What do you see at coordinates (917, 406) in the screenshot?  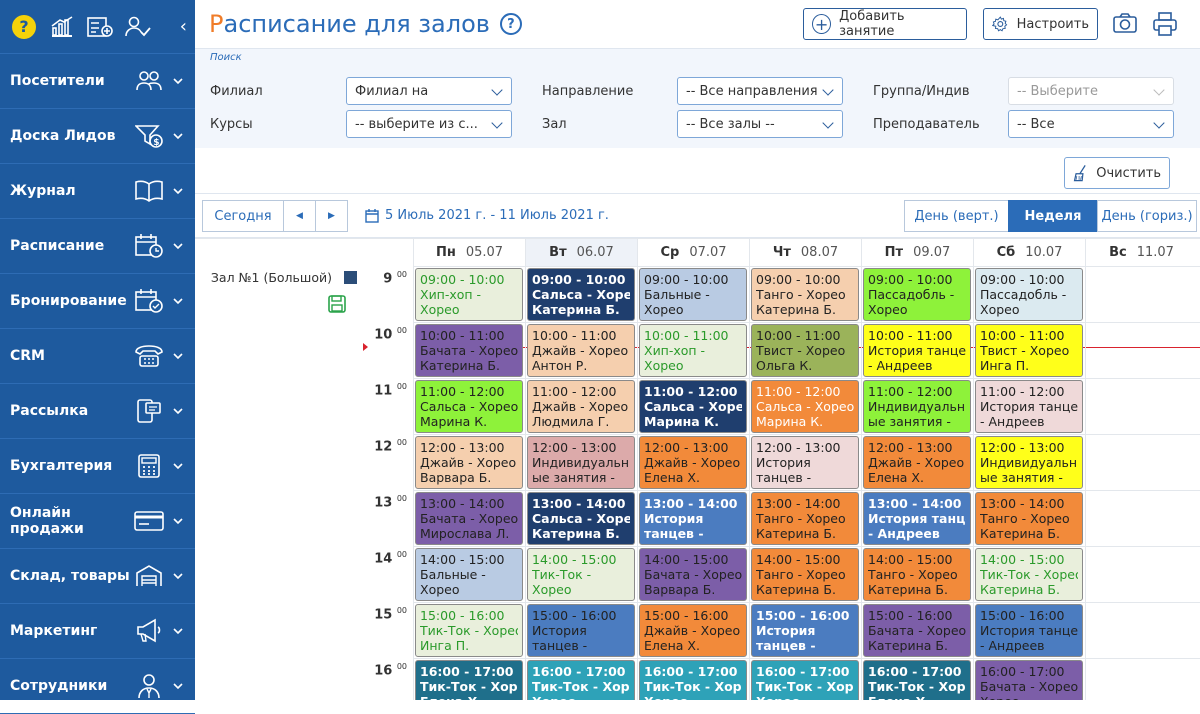 I see `schedule-event: 11:00 - 12:00 Индивидуальн ые занятия -` at bounding box center [917, 406].